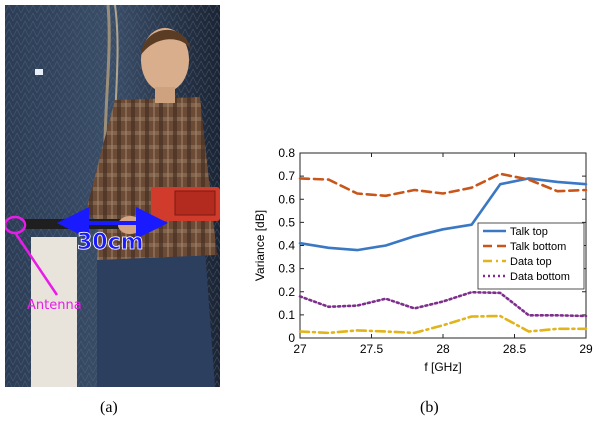 This screenshot has width=593, height=435. What do you see at coordinates (286, 246) in the screenshot?
I see `y-tick-label: 0.4` at bounding box center [286, 246].